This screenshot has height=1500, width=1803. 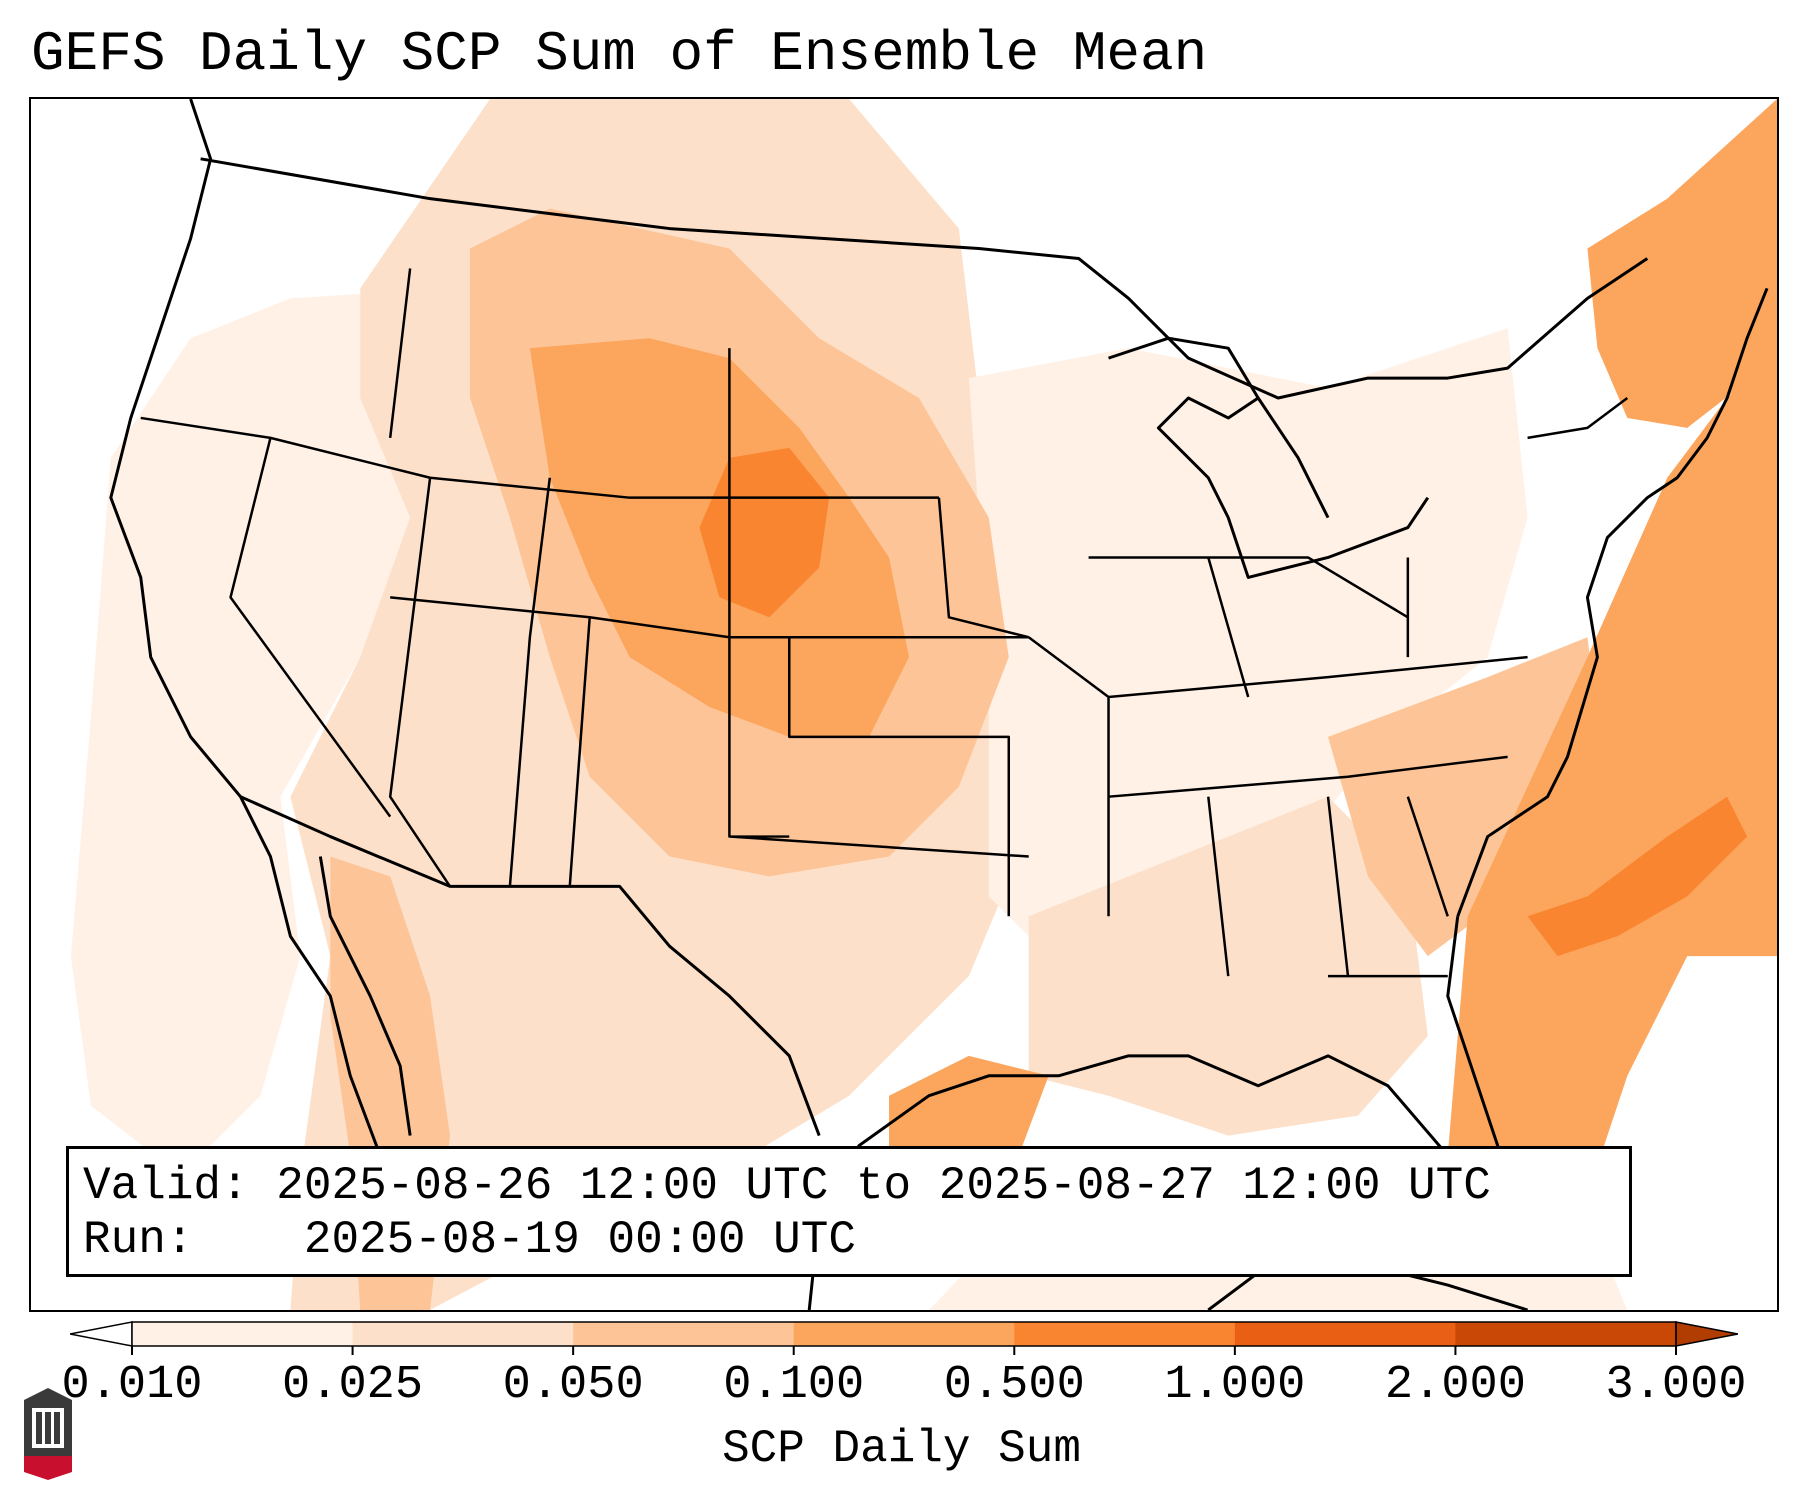 What do you see at coordinates (619, 54) in the screenshot?
I see `map-title: GEFS Daily SCP Sum of Ensemble Mean` at bounding box center [619, 54].